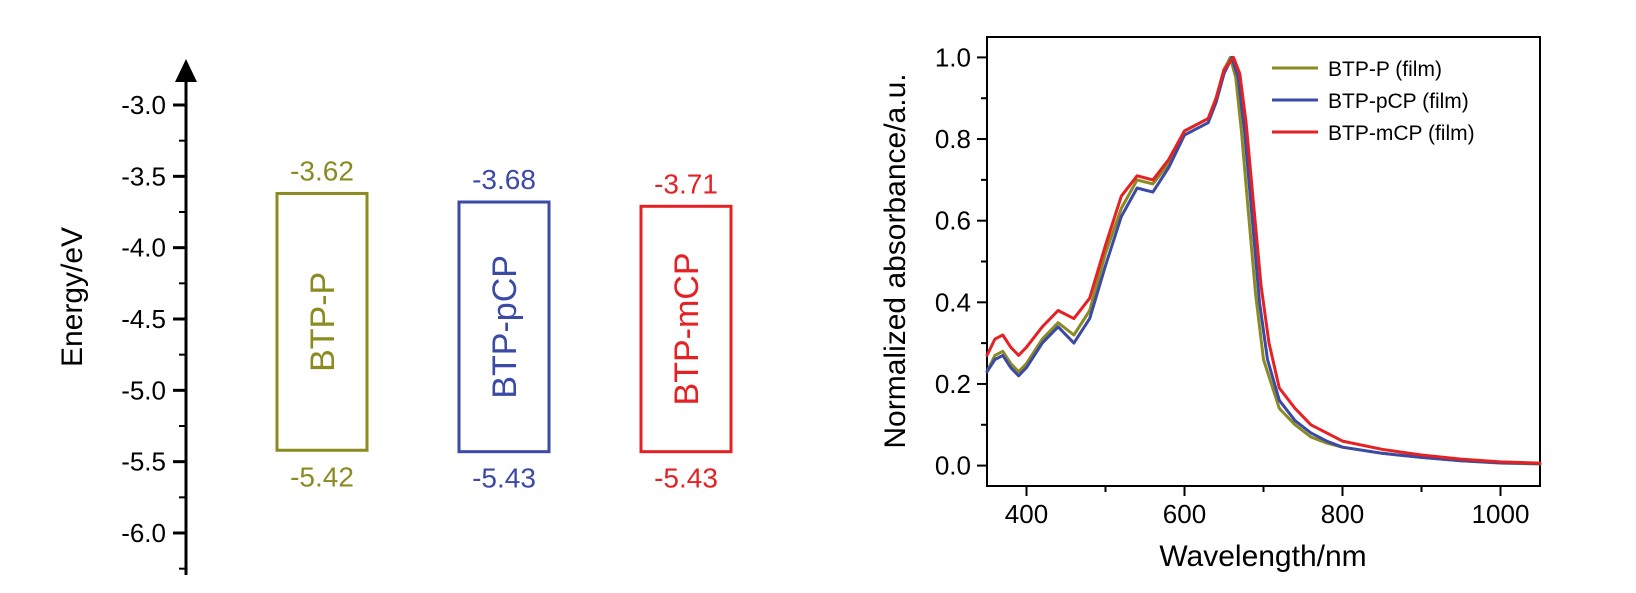  I want to click on energy-tick-label: -3.0, so click(143, 105).